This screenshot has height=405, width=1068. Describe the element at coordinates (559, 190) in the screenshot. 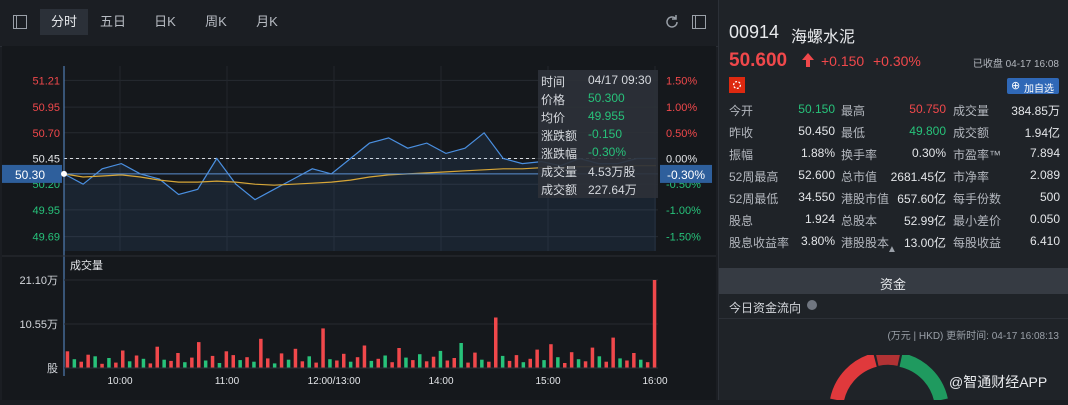

I see `tooltip-label: 成交额` at that location.